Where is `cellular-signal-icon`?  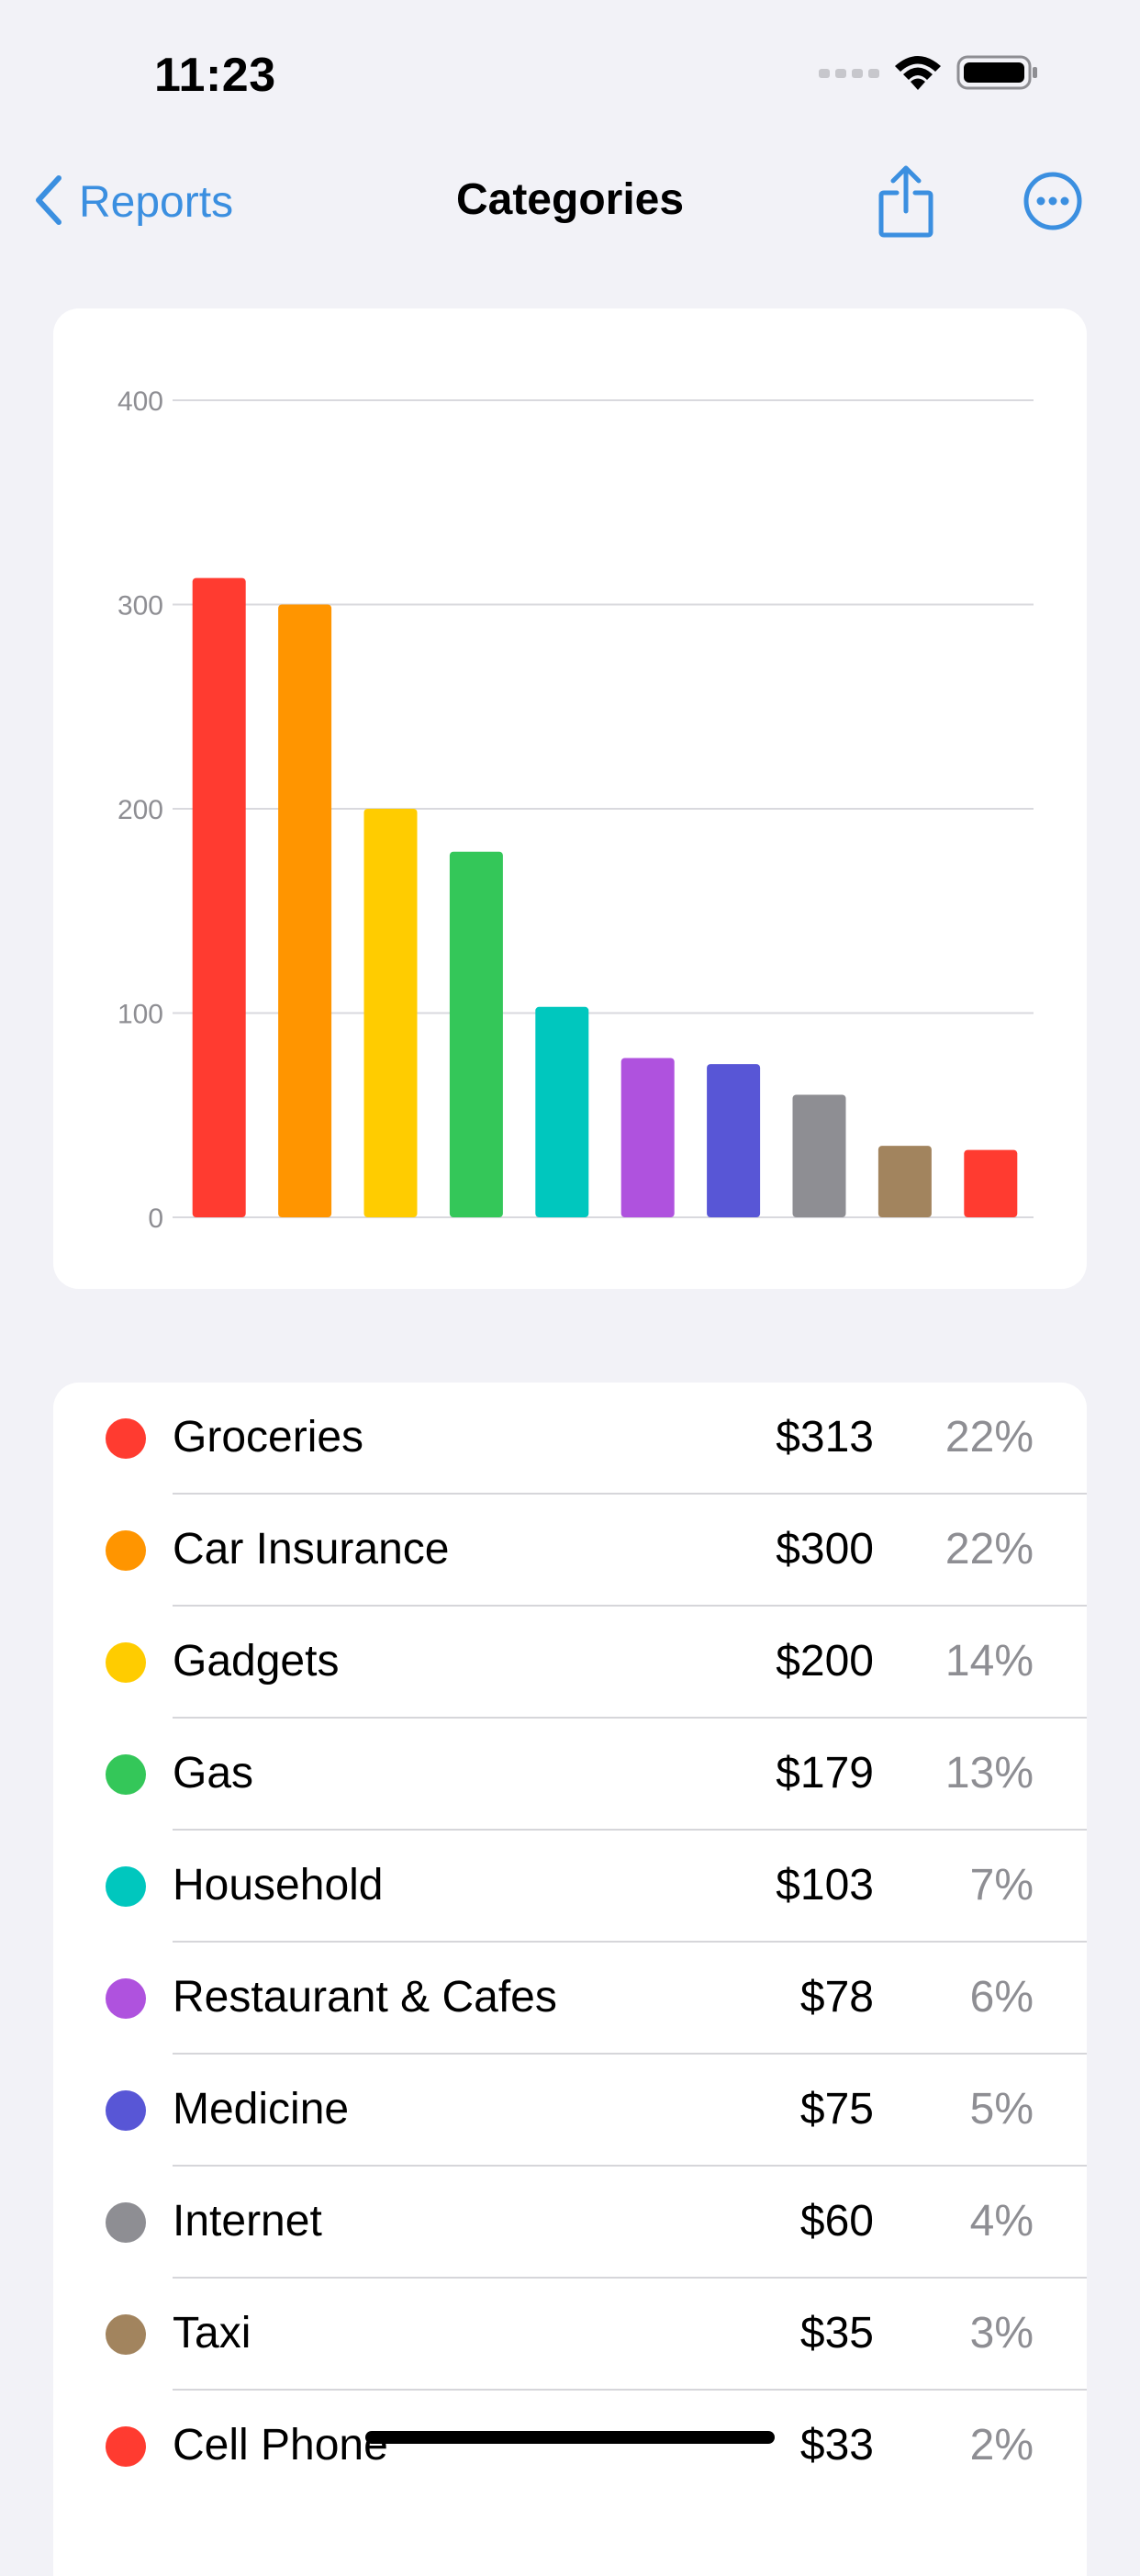
cellular-signal-icon is located at coordinates (849, 75).